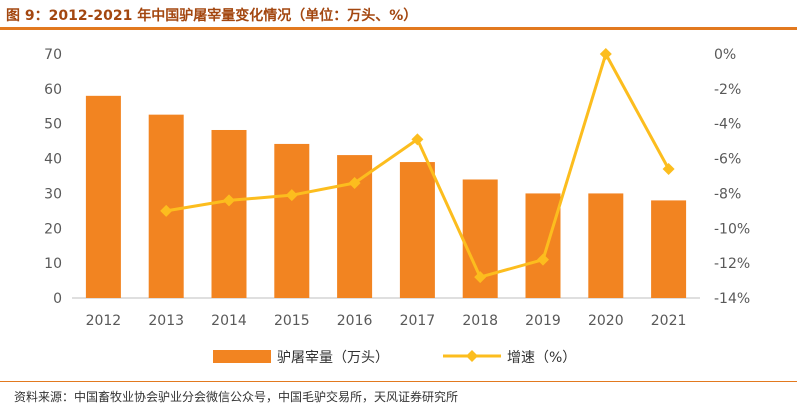 The height and width of the screenshot is (413, 797). I want to click on x-tick-label: 2021, so click(669, 321).